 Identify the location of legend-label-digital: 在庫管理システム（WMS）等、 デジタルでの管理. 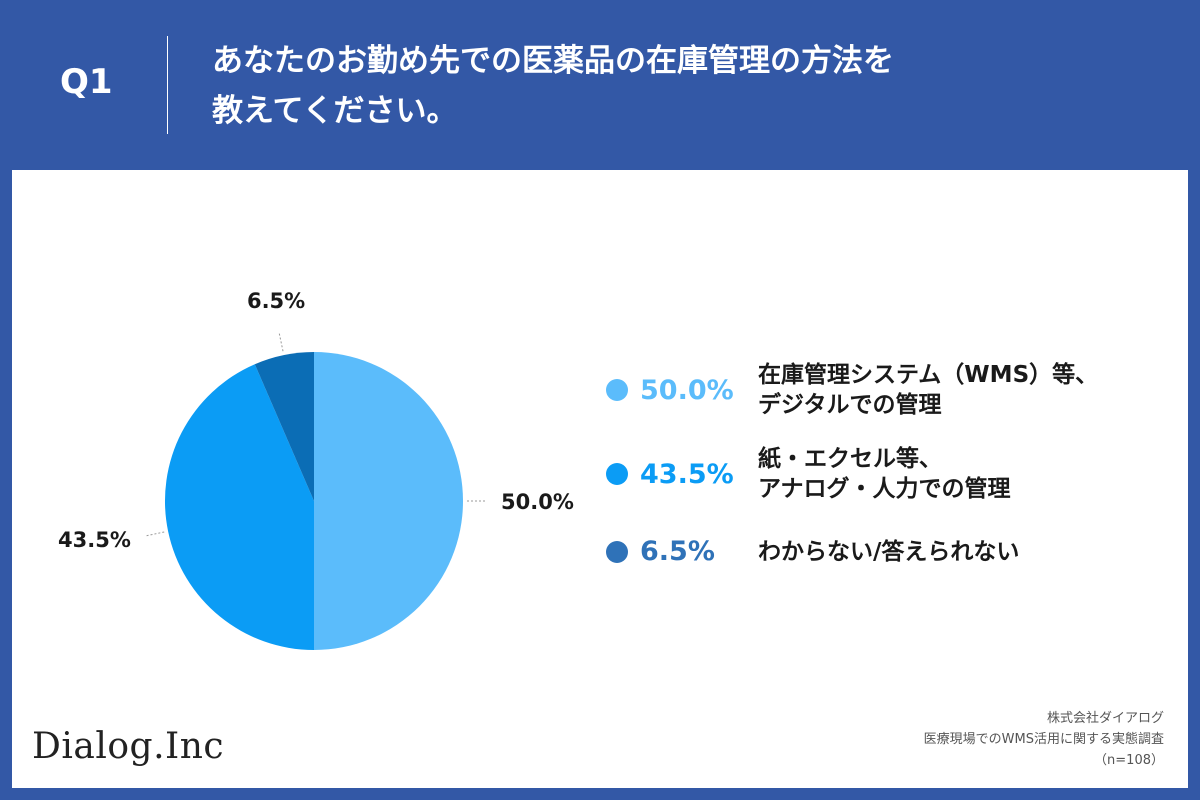
(928, 390).